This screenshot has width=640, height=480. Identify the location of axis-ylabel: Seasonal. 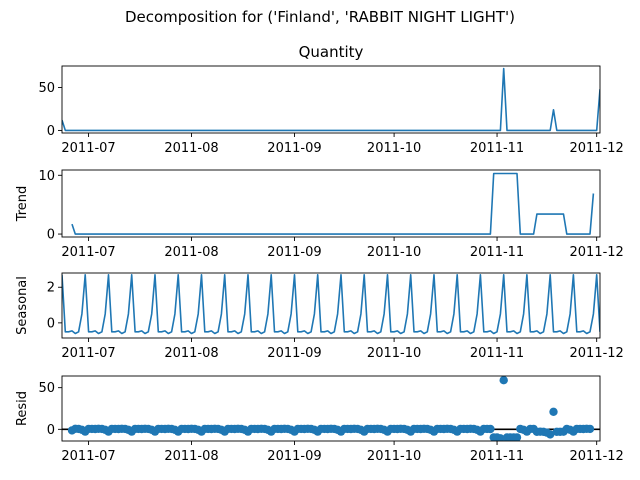
(22, 305).